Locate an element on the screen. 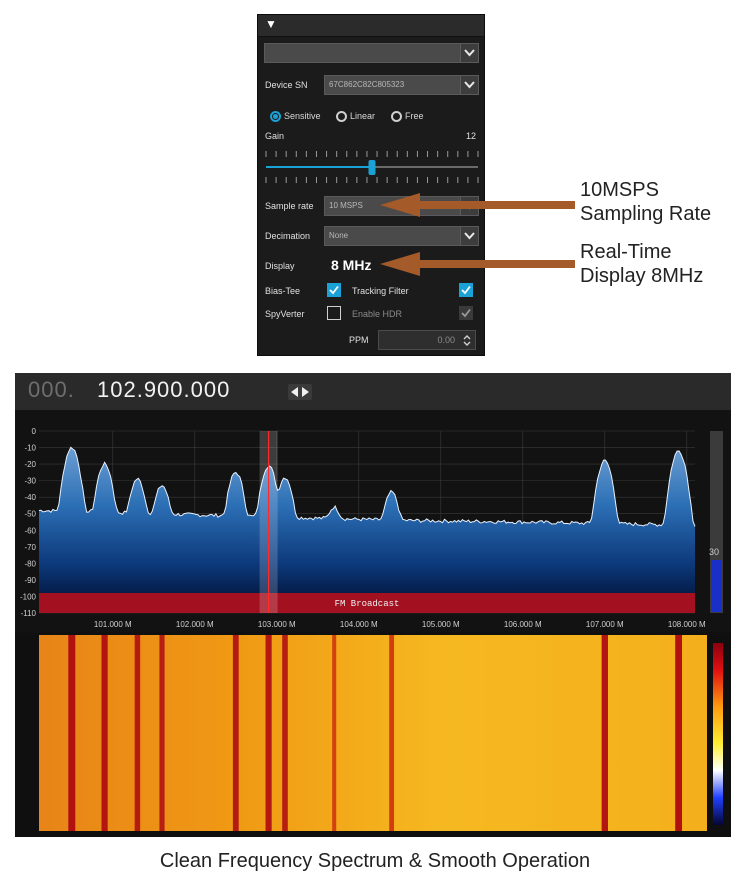 This screenshot has width=750, height=895. enable-hdr-checkbox is located at coordinates (466, 313).